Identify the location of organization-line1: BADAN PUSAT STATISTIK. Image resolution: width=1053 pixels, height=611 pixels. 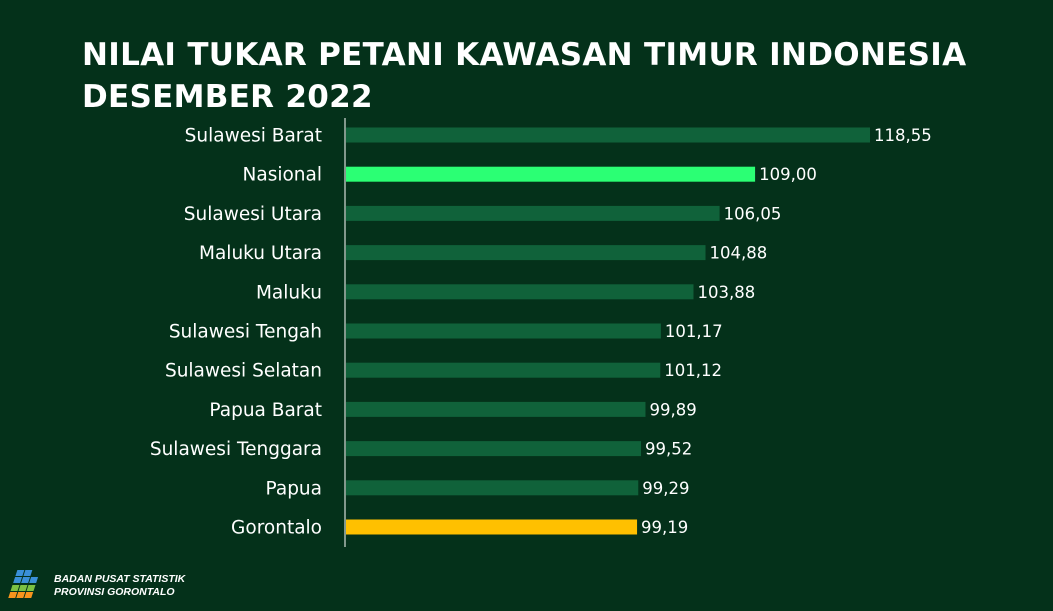
(120, 579).